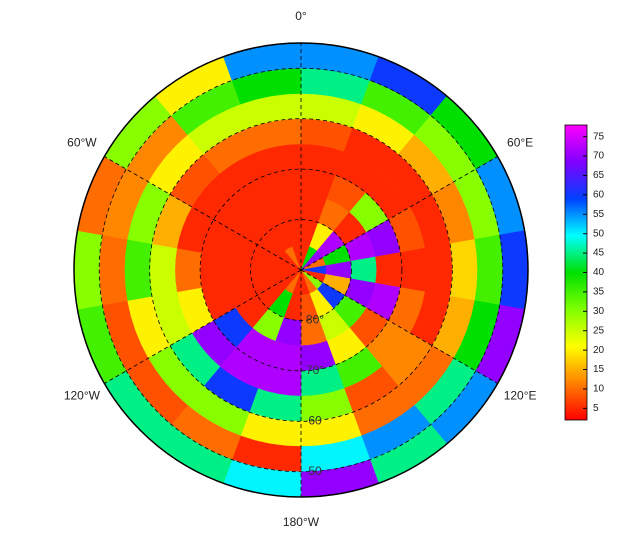  I want to click on meridian-label: 60°E, so click(520, 143).